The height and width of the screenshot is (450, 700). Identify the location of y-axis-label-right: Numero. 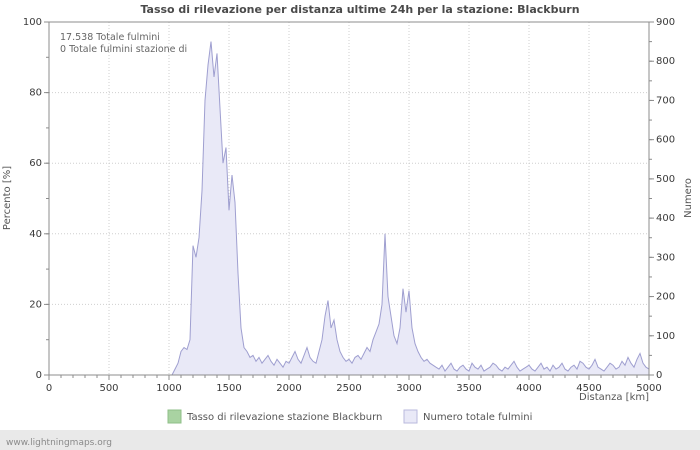
(688, 198).